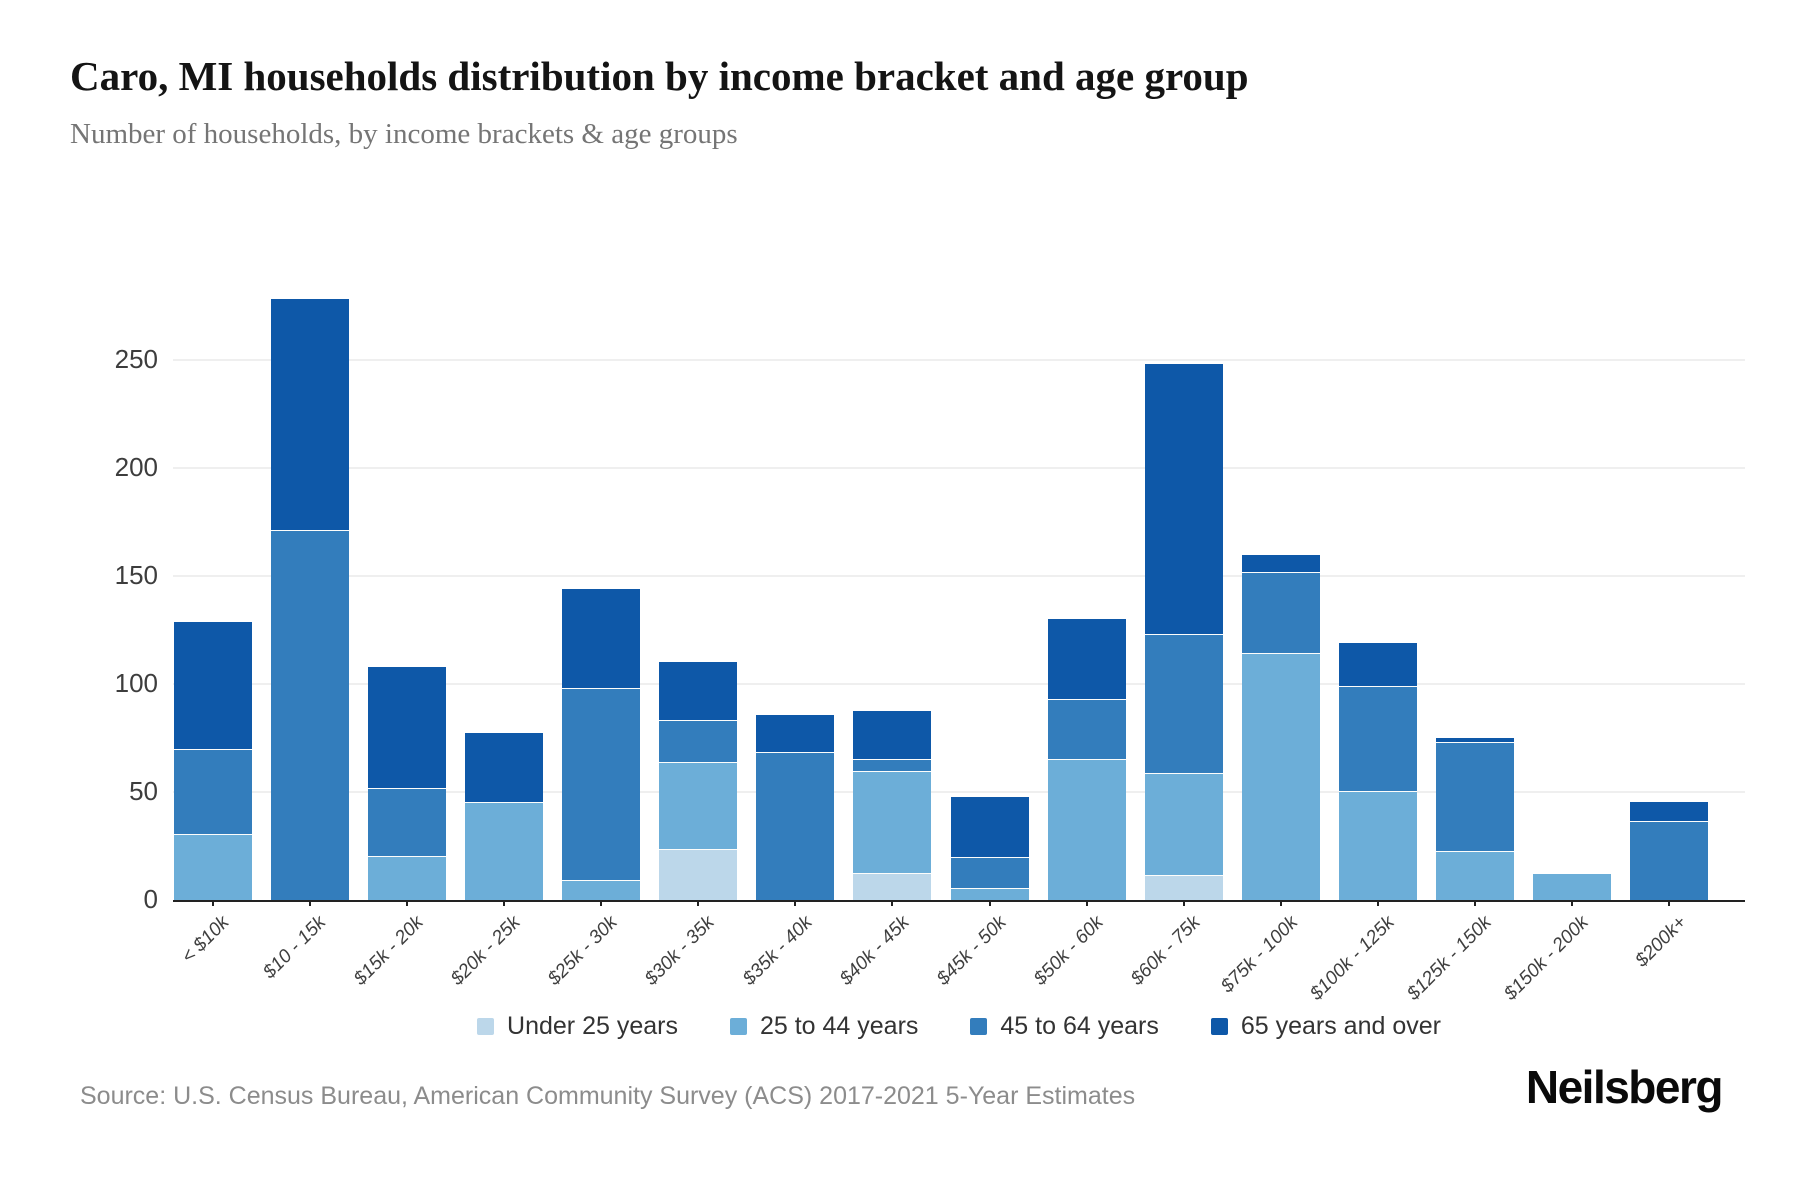 This screenshot has width=1800, height=1200. I want to click on bar-10k, so click(212, 760).